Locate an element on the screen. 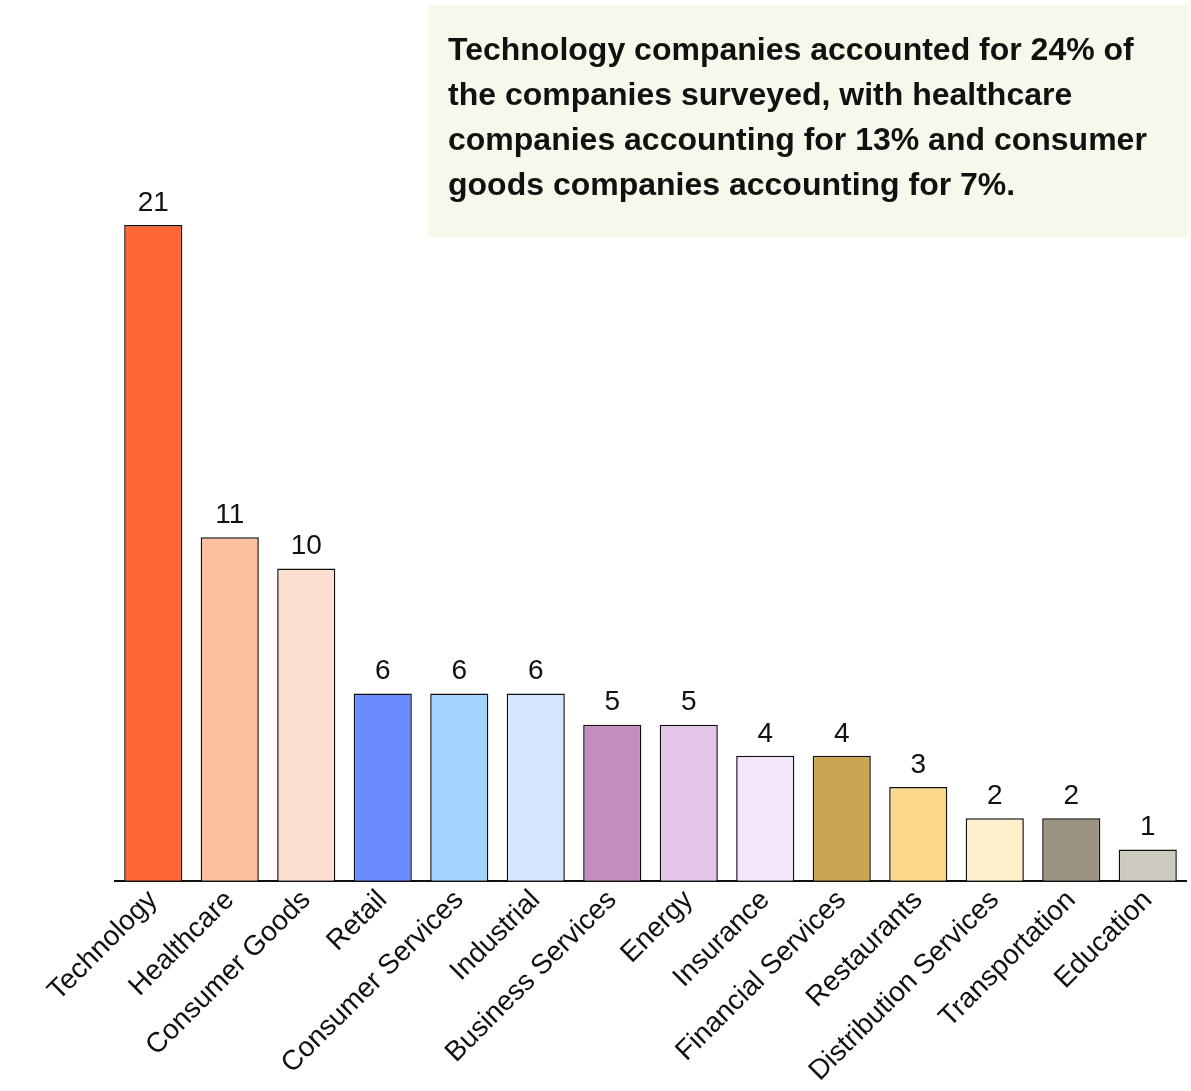 This screenshot has height=1091, width=1191. data-label: 21 is located at coordinates (153, 201).